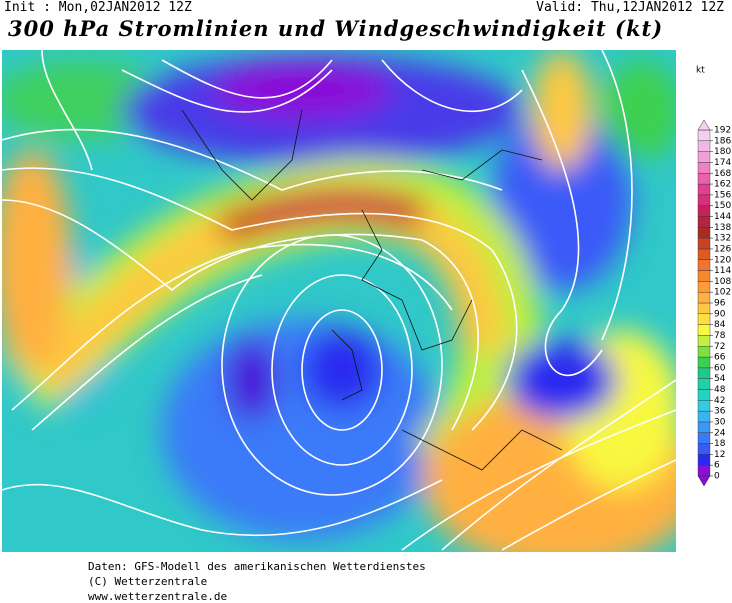 The width and height of the screenshot is (732, 603). What do you see at coordinates (704, 125) in the screenshot?
I see `colorbar-cap-top` at bounding box center [704, 125].